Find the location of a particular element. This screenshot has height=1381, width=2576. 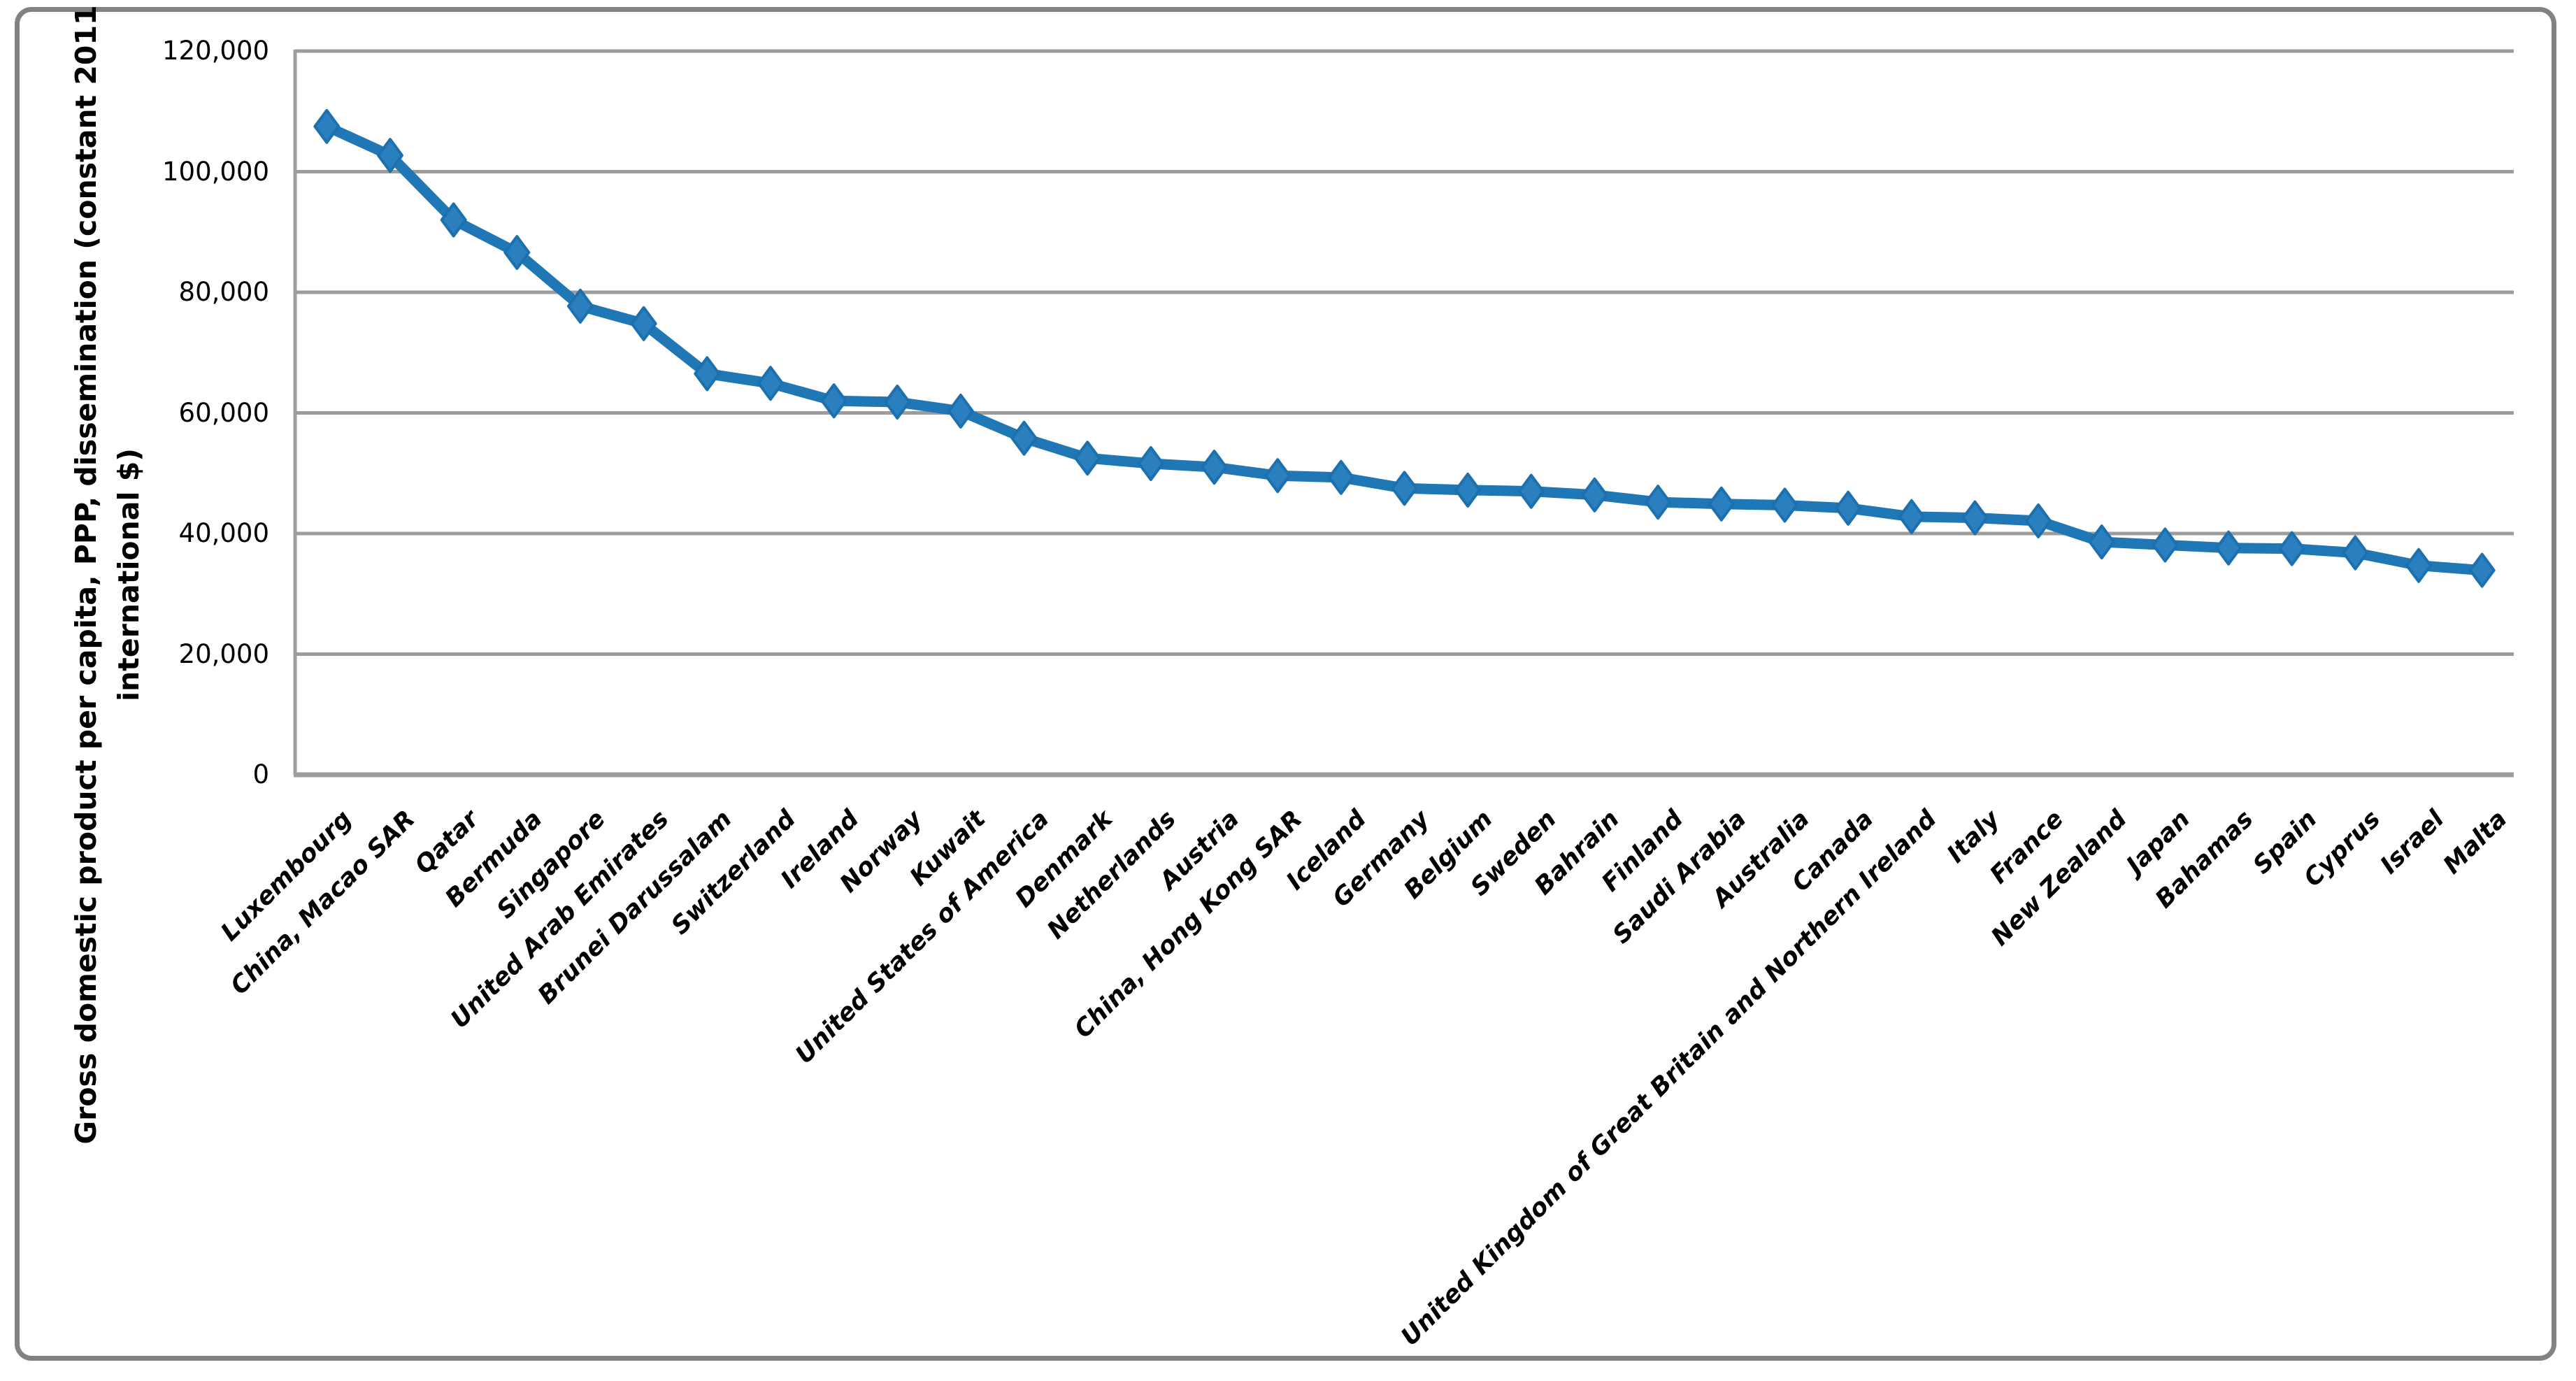

y-tick-label: 60,000 is located at coordinates (223, 412).